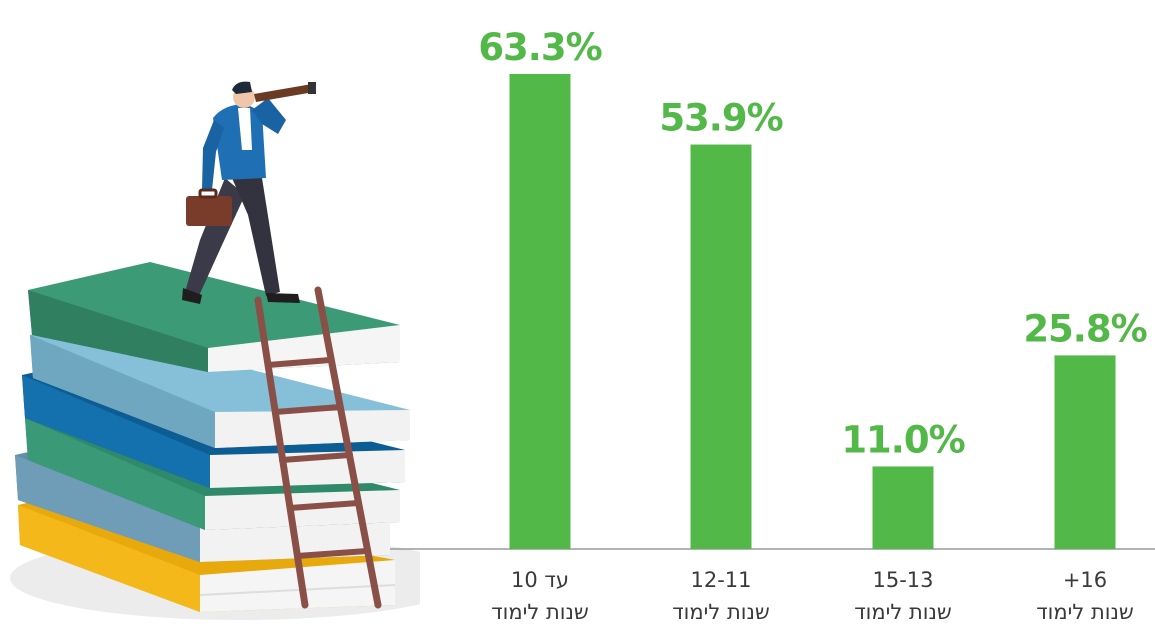  Describe the element at coordinates (721, 612) in the screenshot. I see `category-label-1-line2: שנות לימוד` at that location.